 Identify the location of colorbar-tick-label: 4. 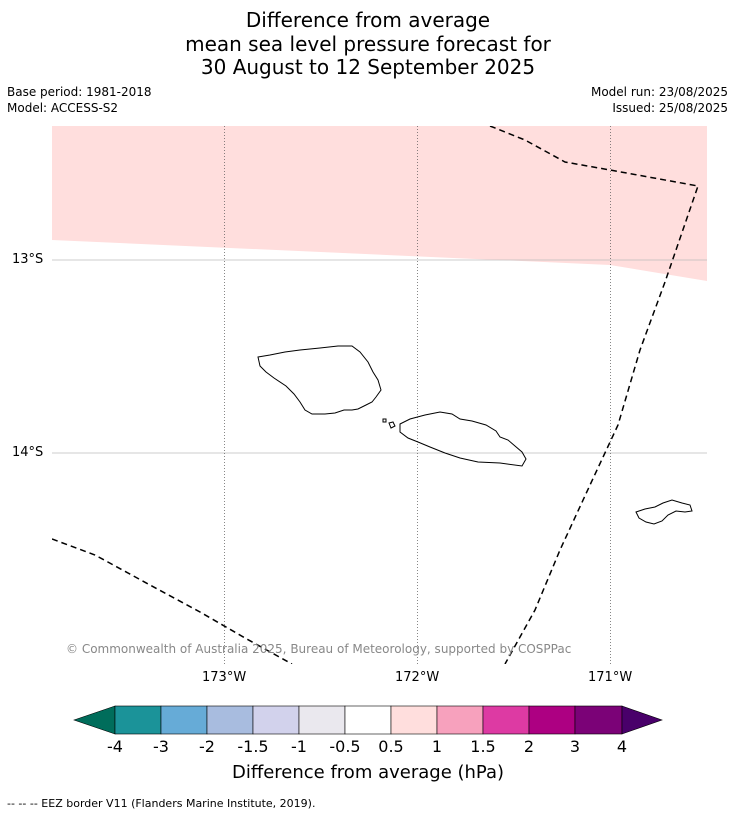
(622, 746).